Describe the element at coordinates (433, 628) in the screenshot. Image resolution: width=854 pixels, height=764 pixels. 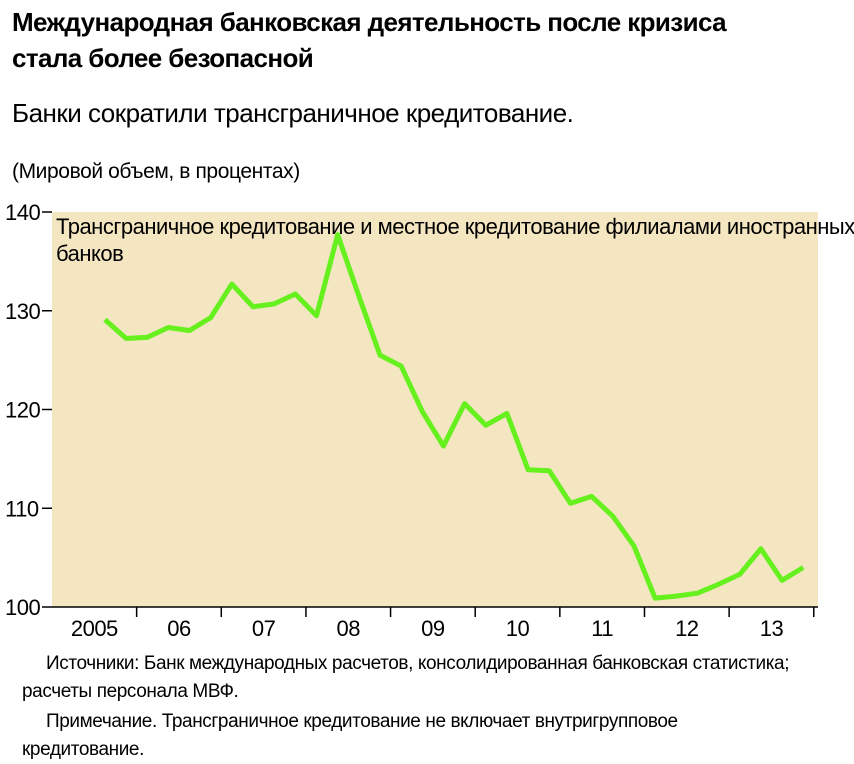
I see `x-tick-label: 09` at that location.